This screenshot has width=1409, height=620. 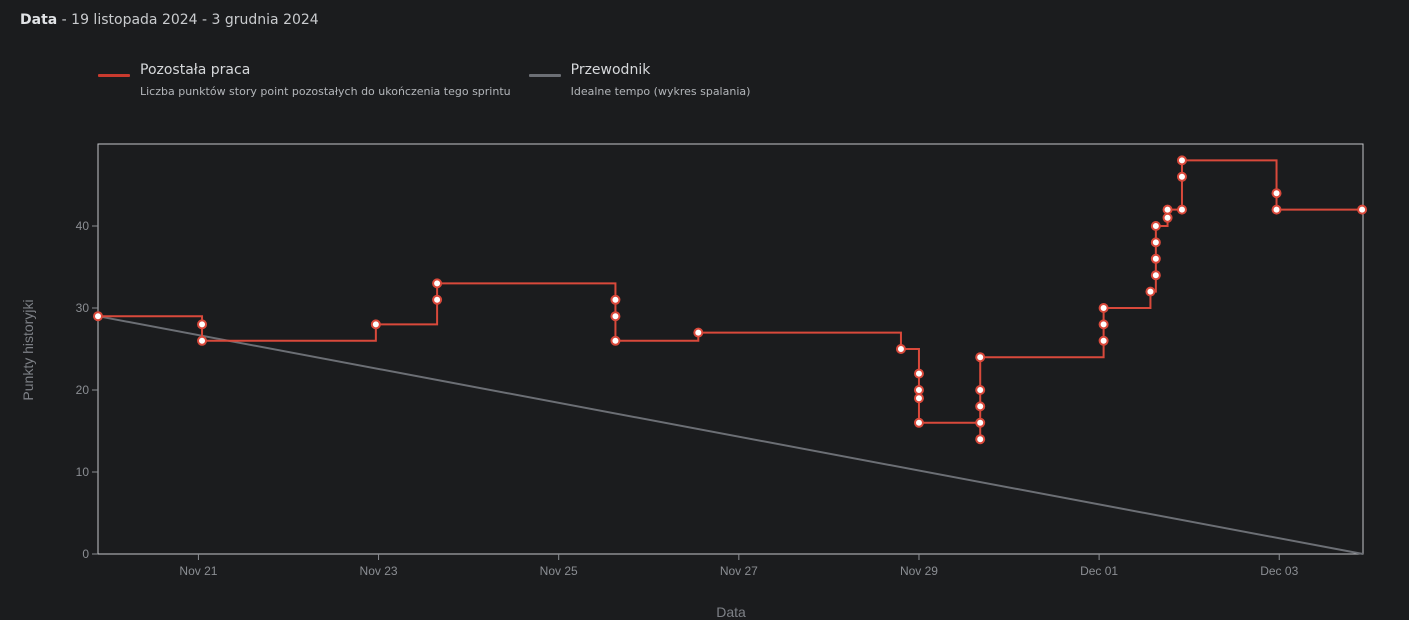 I want to click on x-tick-label: Dec 01, so click(x=1099, y=571).